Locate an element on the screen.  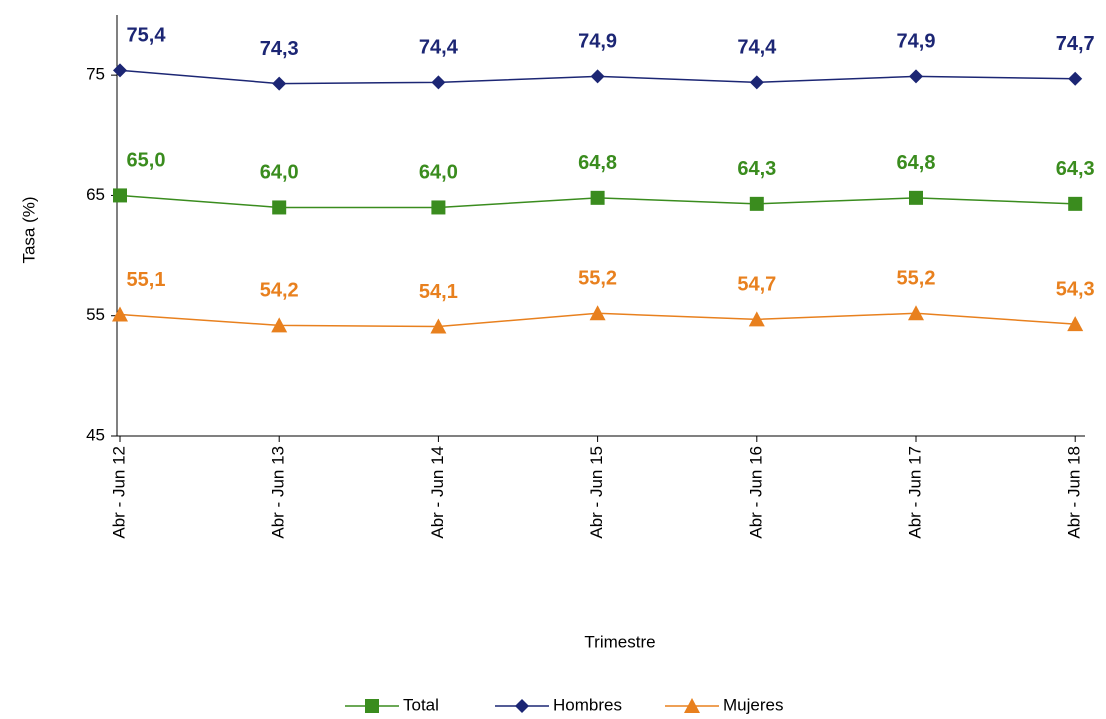
y-axis-label: Tasa (%) is located at coordinates (28, 229).